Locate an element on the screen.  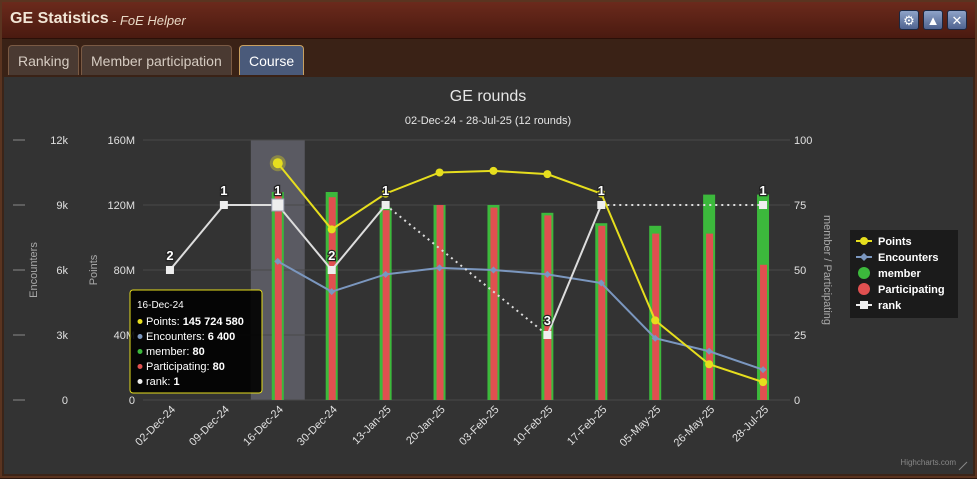
tooltip-row: Encounters: 6 400 is located at coordinates (190, 337).